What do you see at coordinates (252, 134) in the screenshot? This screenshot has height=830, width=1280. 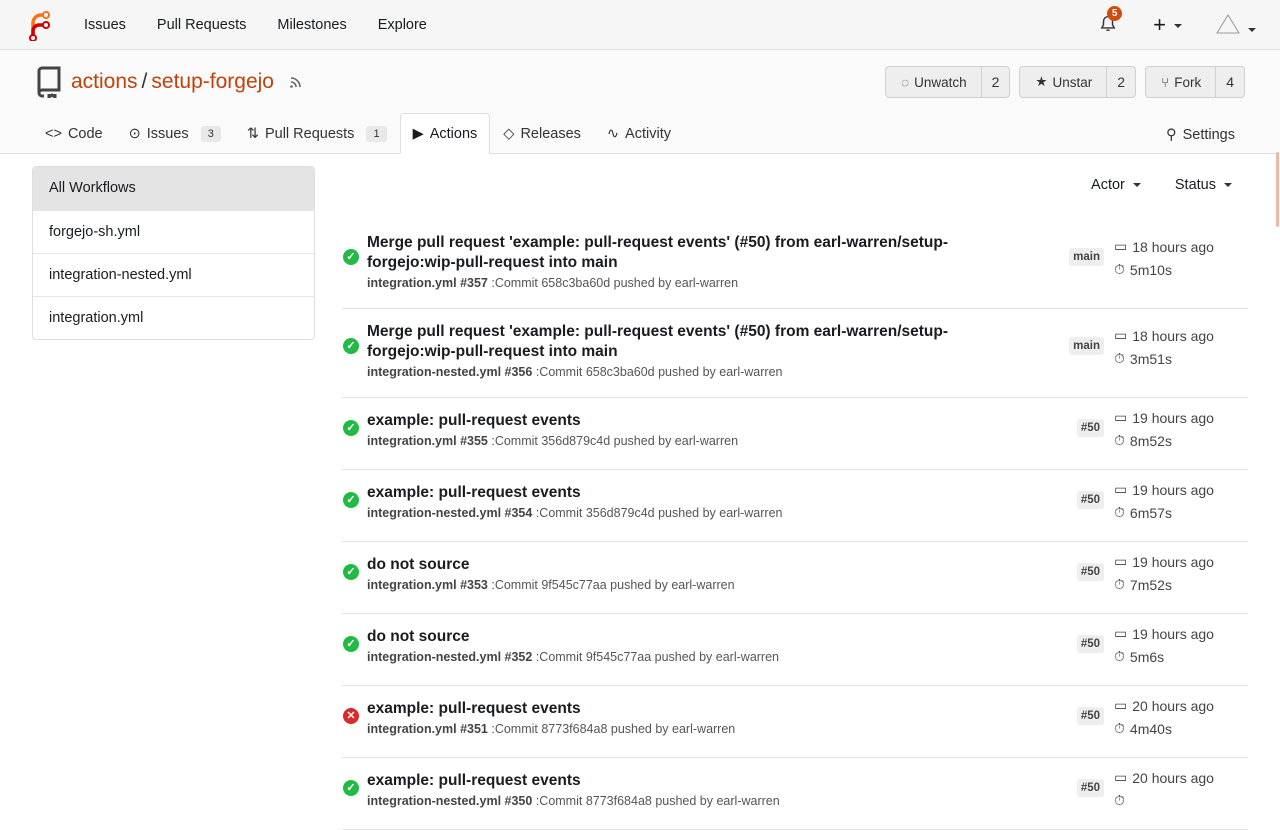 I see `pull-request-icon: ⇅` at bounding box center [252, 134].